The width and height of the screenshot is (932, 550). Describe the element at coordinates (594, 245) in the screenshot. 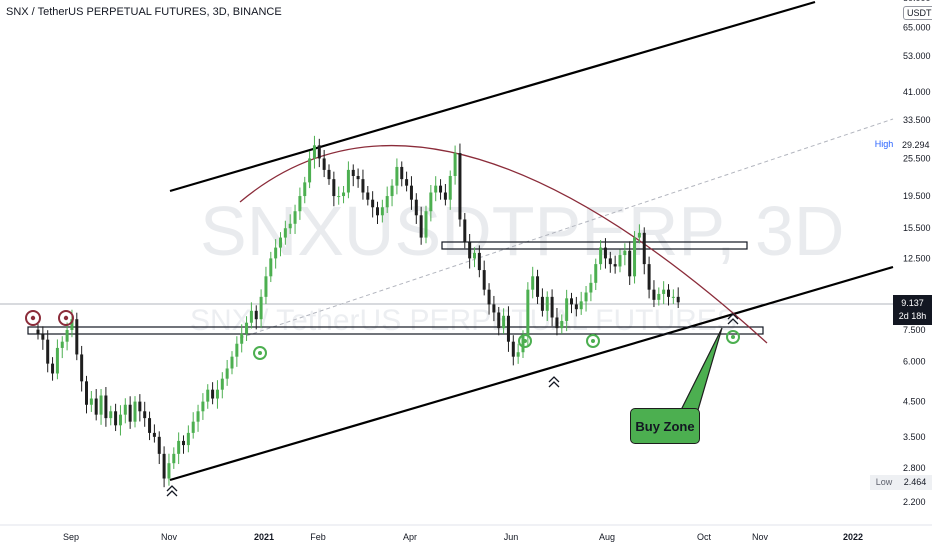

I see `resistance-zone` at that location.